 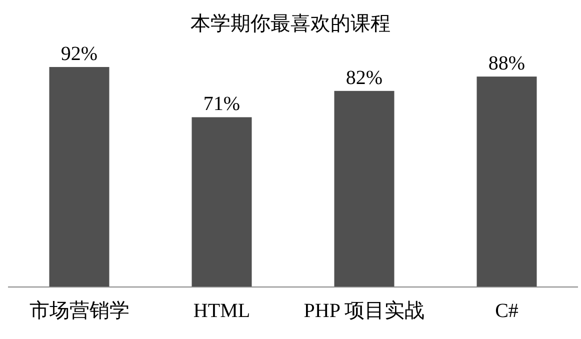 What do you see at coordinates (364, 77) in the screenshot?
I see `data-label: 82%` at bounding box center [364, 77].